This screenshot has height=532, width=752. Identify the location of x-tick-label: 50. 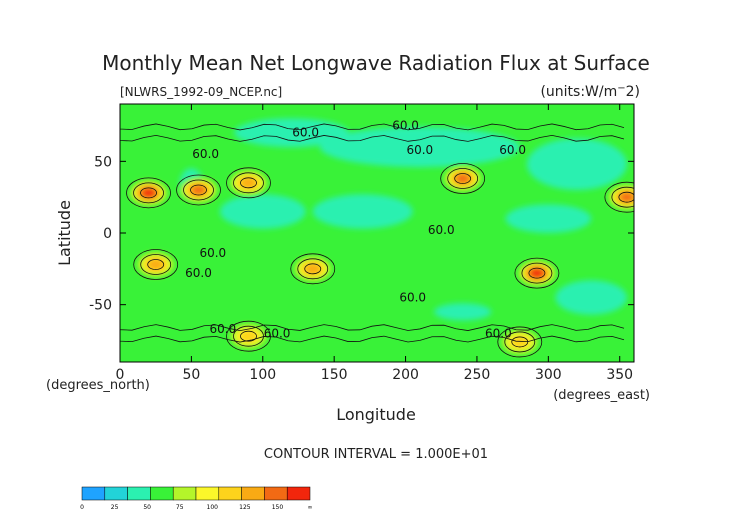
(191, 375).